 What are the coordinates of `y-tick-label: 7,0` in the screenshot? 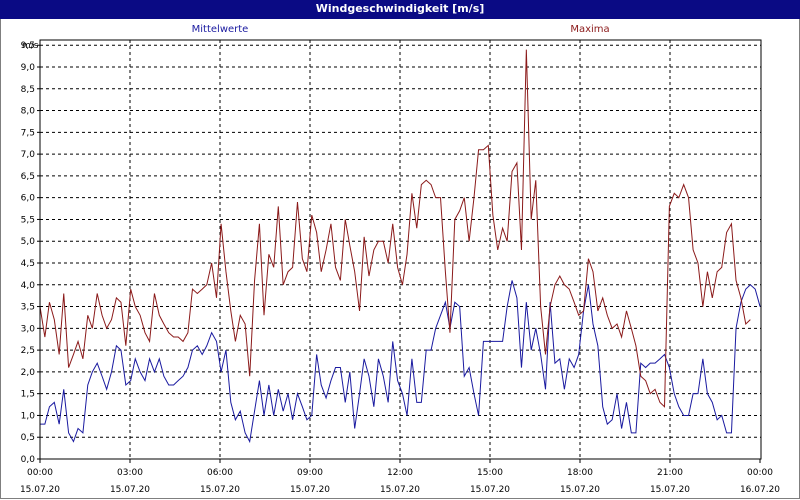 It's located at (28, 155).